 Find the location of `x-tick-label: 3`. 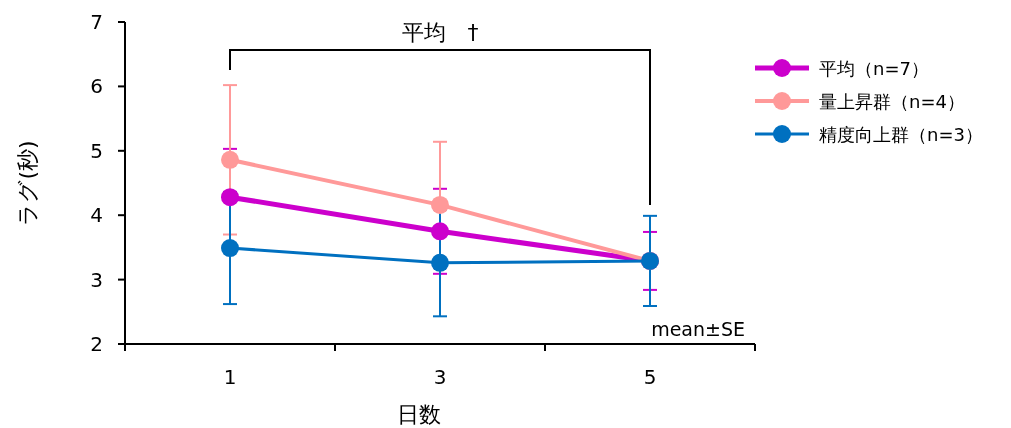

x-tick-label: 3 is located at coordinates (440, 377).